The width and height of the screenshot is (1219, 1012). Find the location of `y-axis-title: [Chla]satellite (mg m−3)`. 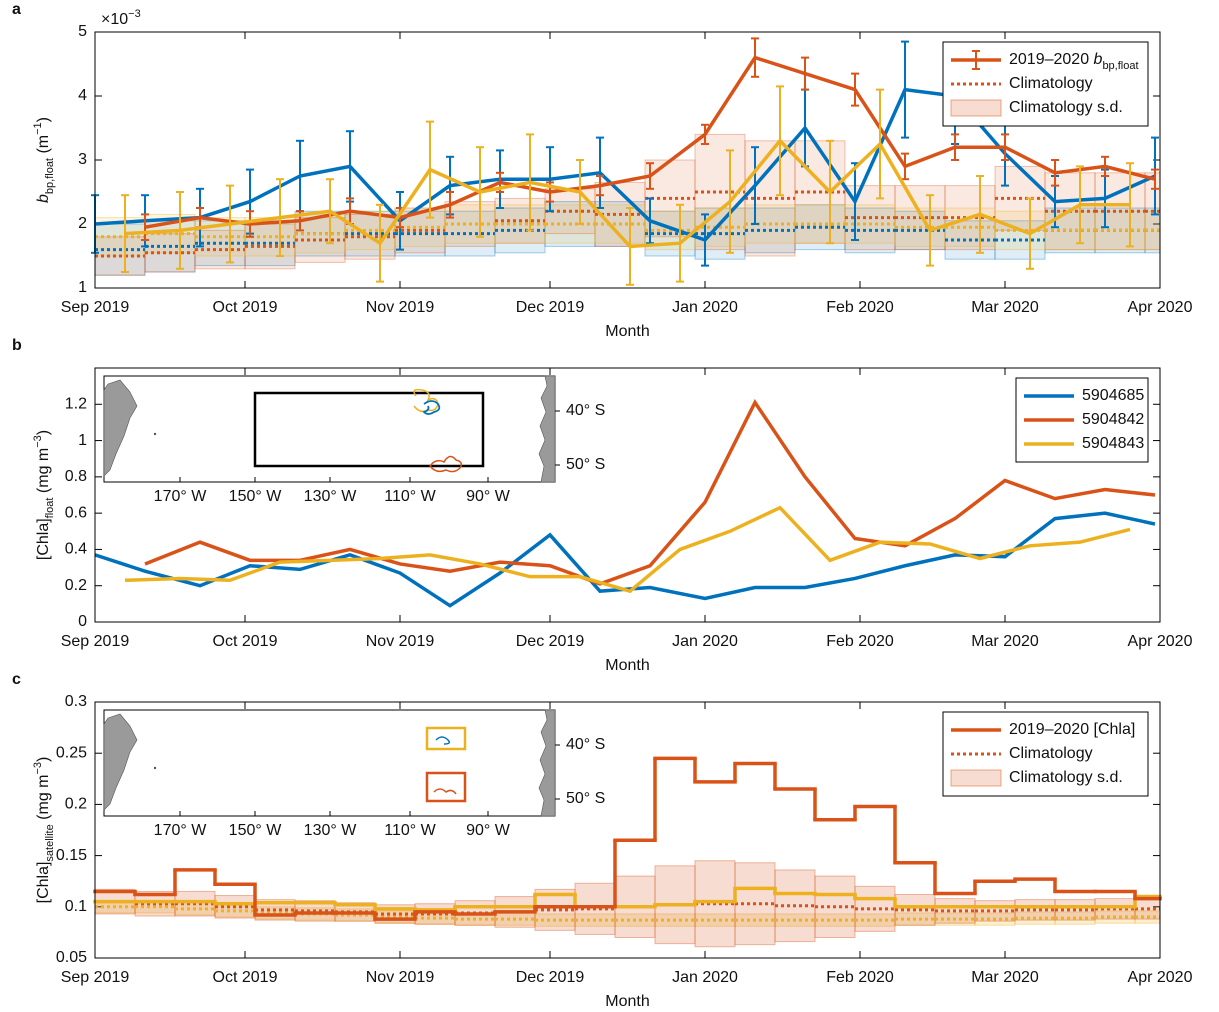

y-axis-title: [Chla]satellite (mg m−3) is located at coordinates (44, 830).